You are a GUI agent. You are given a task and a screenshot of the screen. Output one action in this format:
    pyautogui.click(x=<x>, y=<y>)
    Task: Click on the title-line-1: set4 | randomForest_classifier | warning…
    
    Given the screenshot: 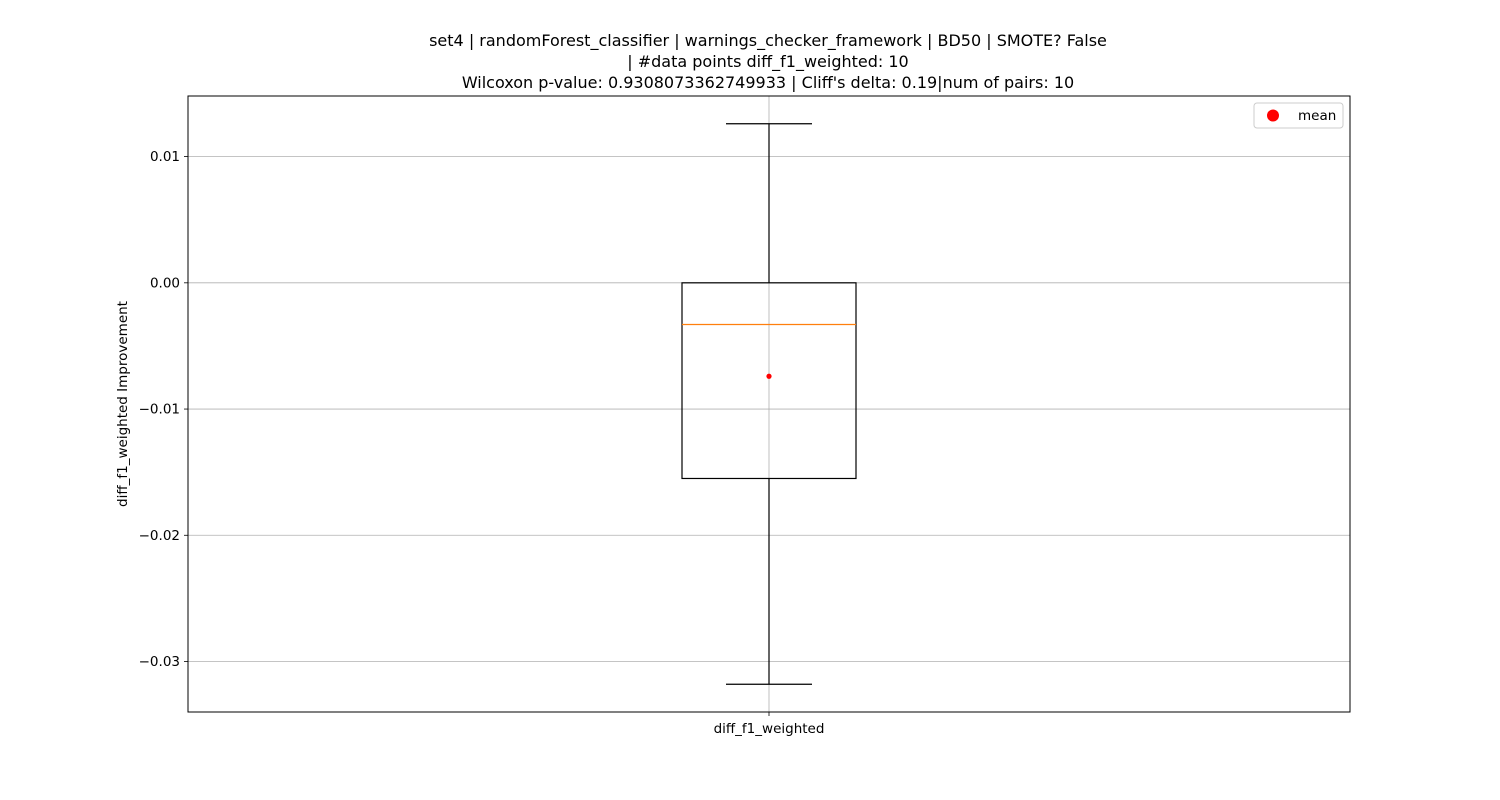 What is the action you would take?
    pyautogui.click(x=768, y=41)
    